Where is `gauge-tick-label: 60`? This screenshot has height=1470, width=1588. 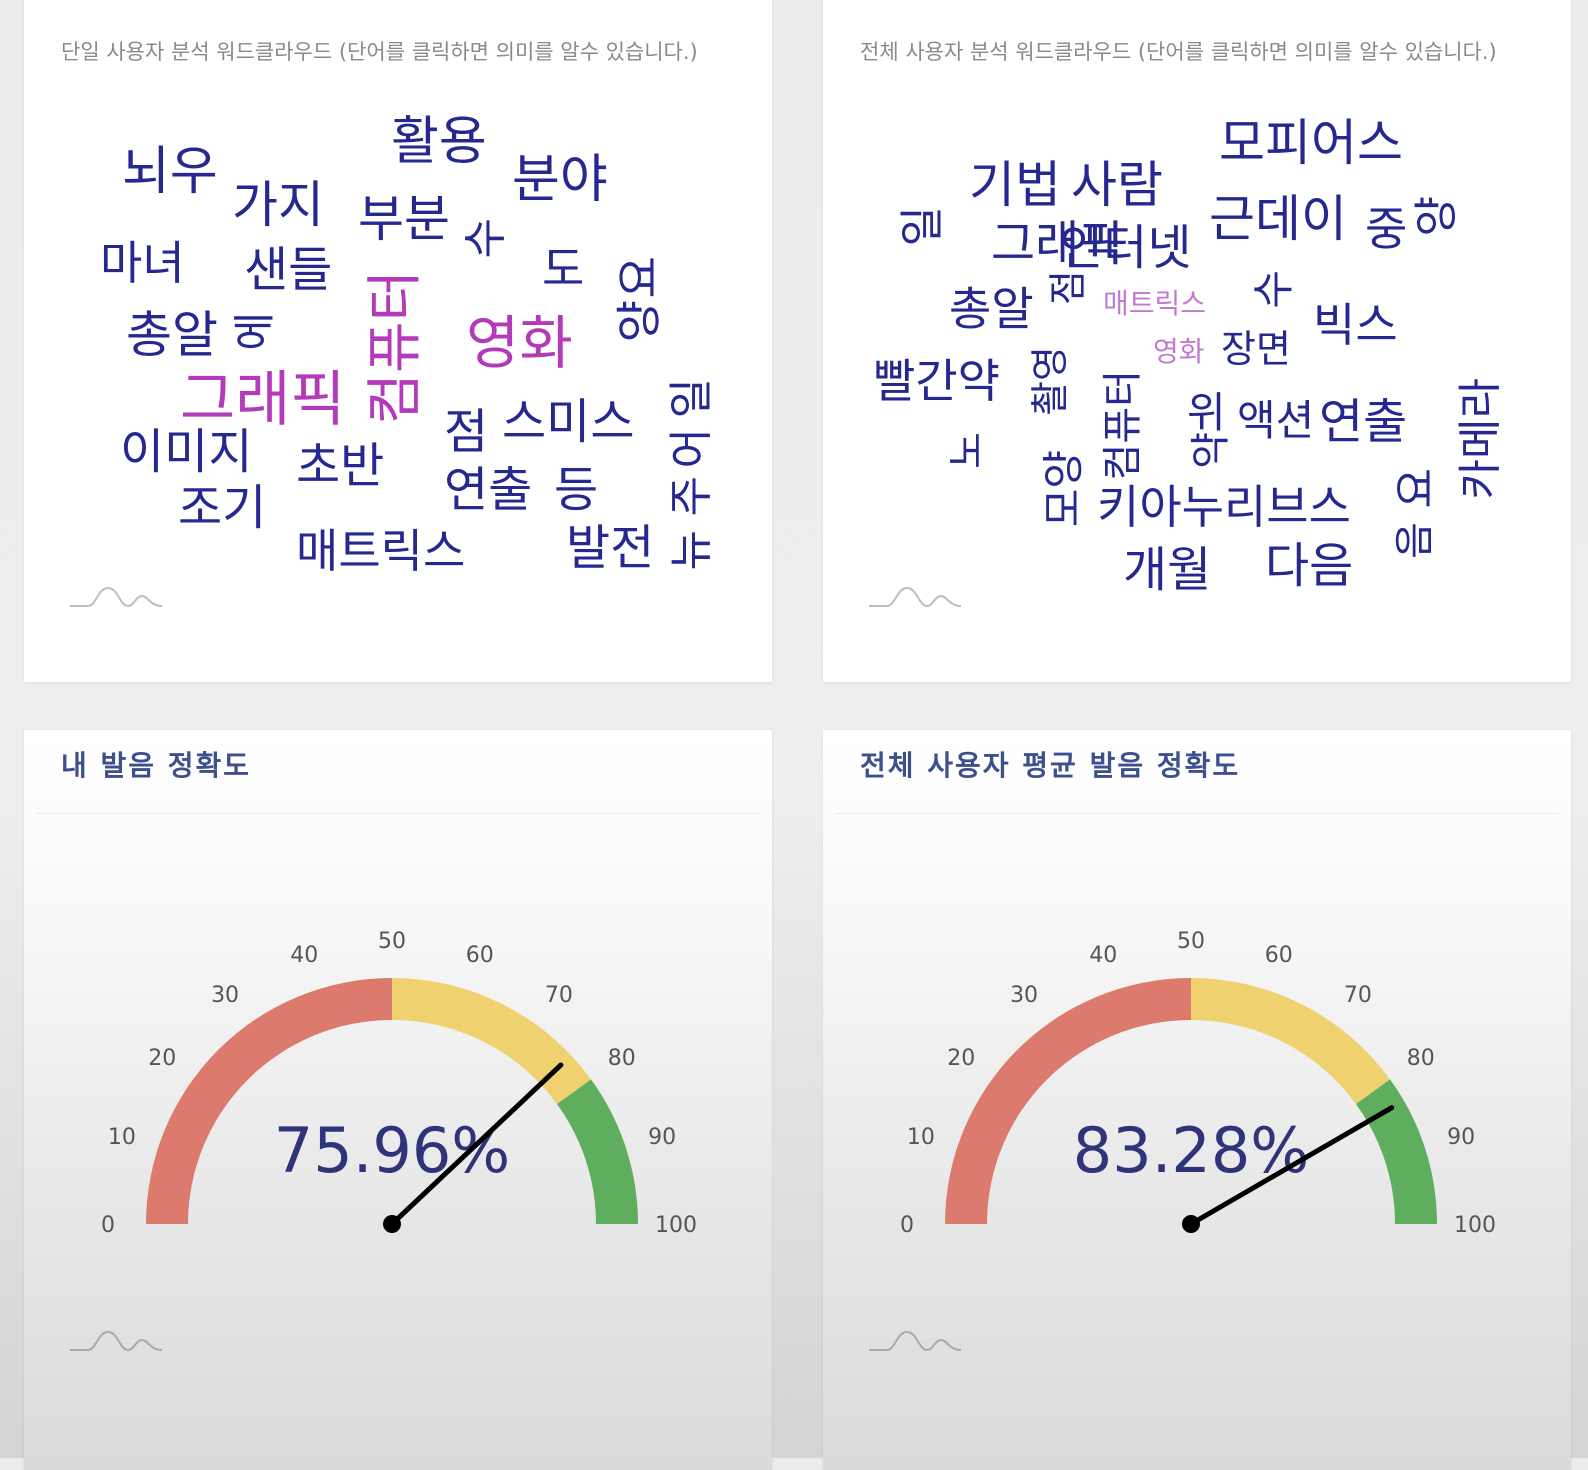 gauge-tick-label: 60 is located at coordinates (1279, 955).